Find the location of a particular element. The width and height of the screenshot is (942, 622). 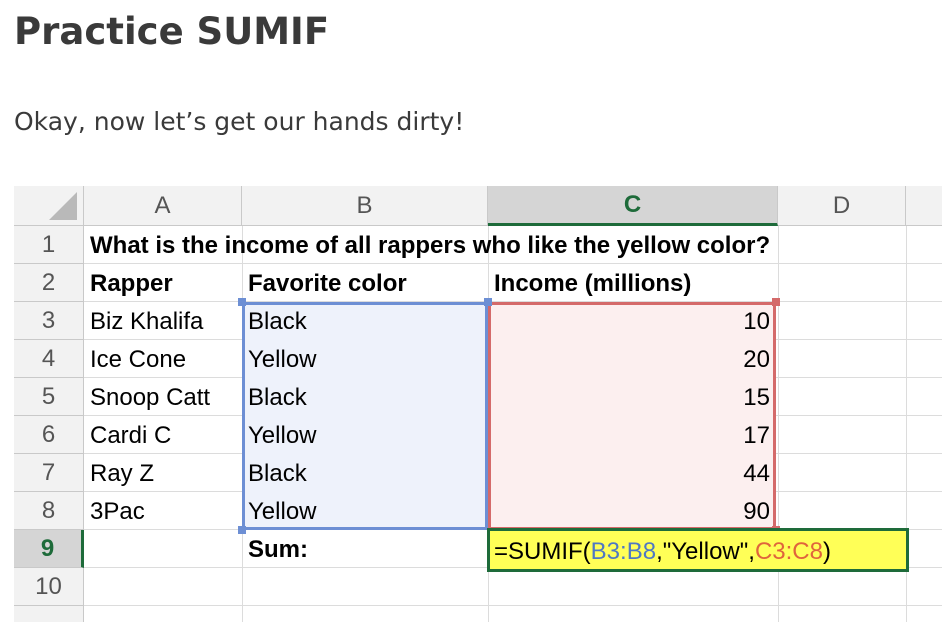

page-subtitle: Okay, now let’s get our hands dirty! is located at coordinates (239, 121).